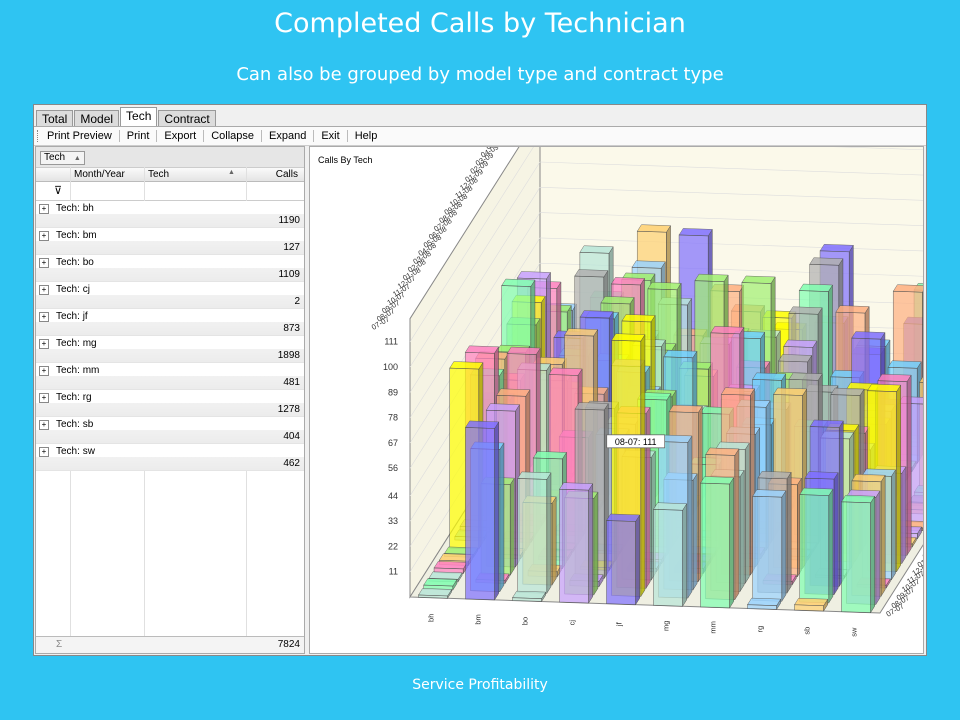  I want to click on group-row: + Tech: bo 1109, so click(170, 268).